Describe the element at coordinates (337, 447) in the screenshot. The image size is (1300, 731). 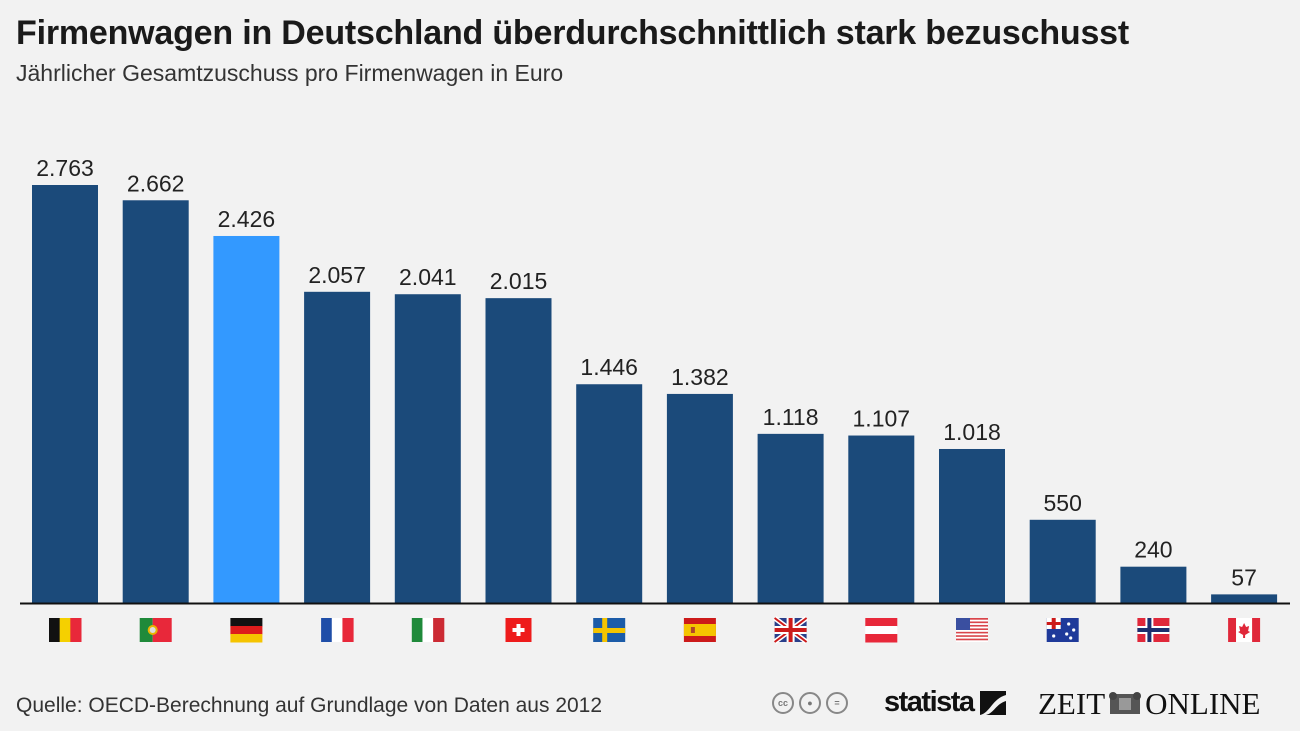
I see `bar-france` at that location.